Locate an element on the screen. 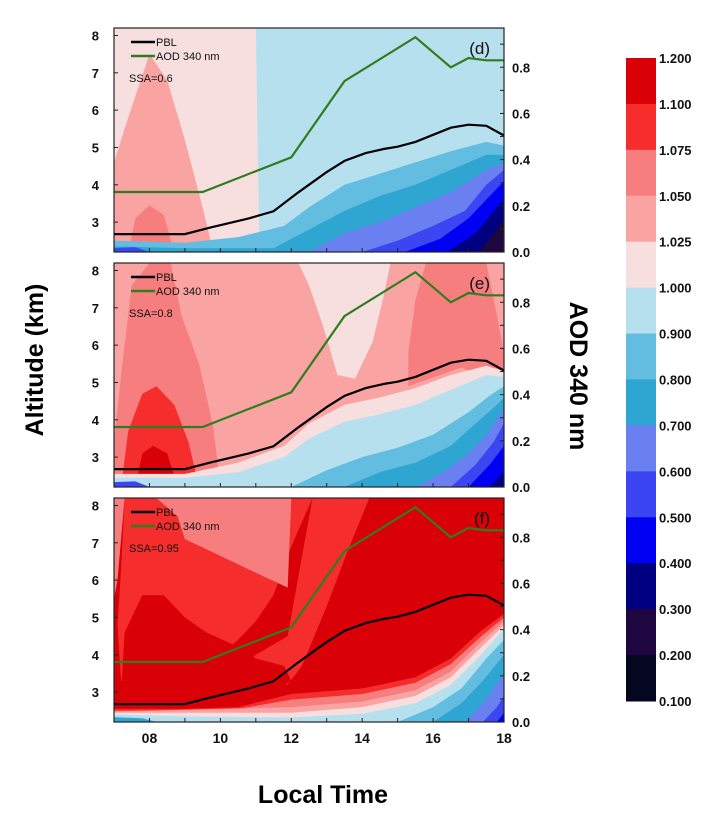  panel-label: (d) is located at coordinates (479, 48).